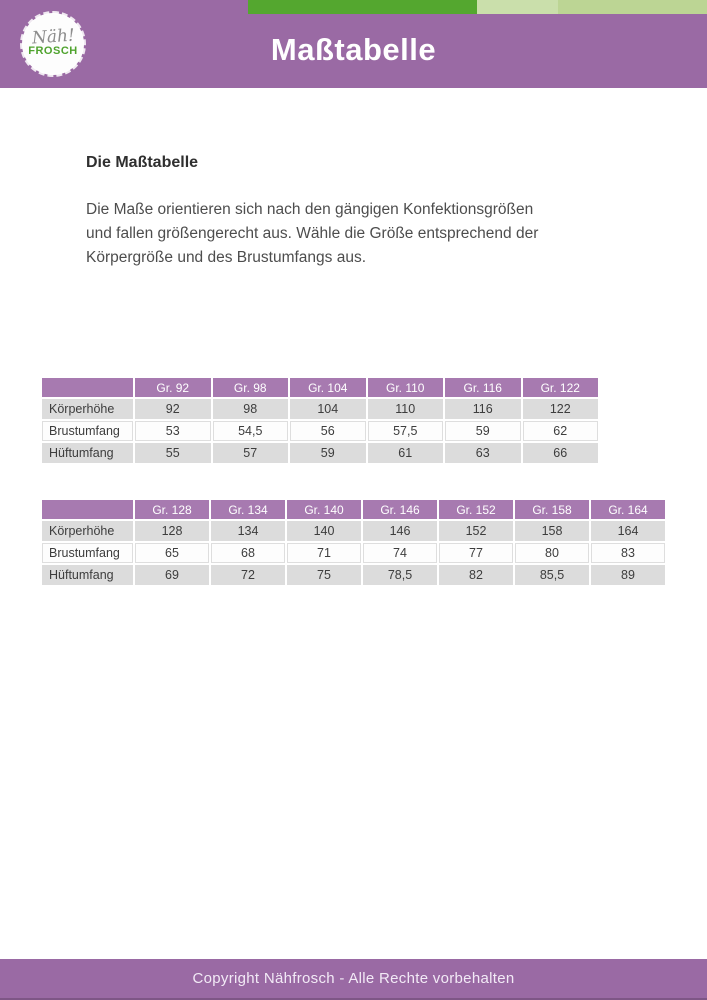 The width and height of the screenshot is (707, 1000). Describe the element at coordinates (248, 575) in the screenshot. I see `measurement-value-cell: 72` at that location.